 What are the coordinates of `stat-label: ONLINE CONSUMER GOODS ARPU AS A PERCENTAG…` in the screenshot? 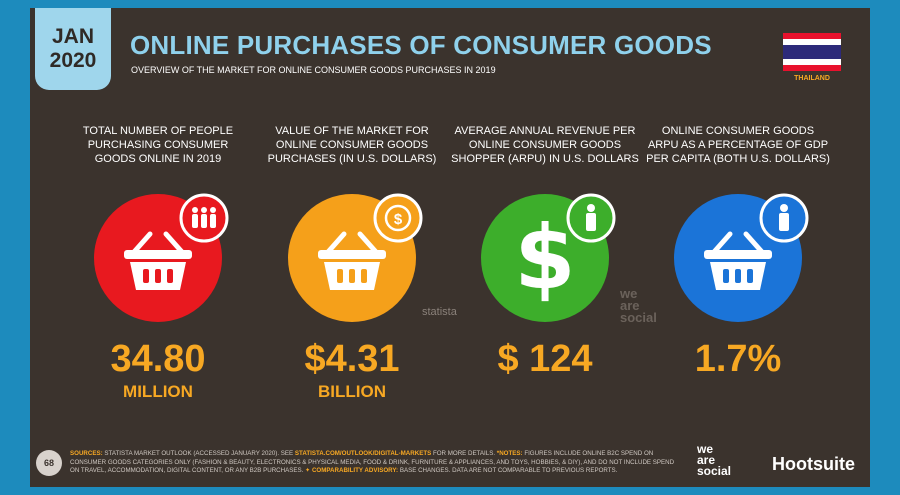 It's located at (738, 145).